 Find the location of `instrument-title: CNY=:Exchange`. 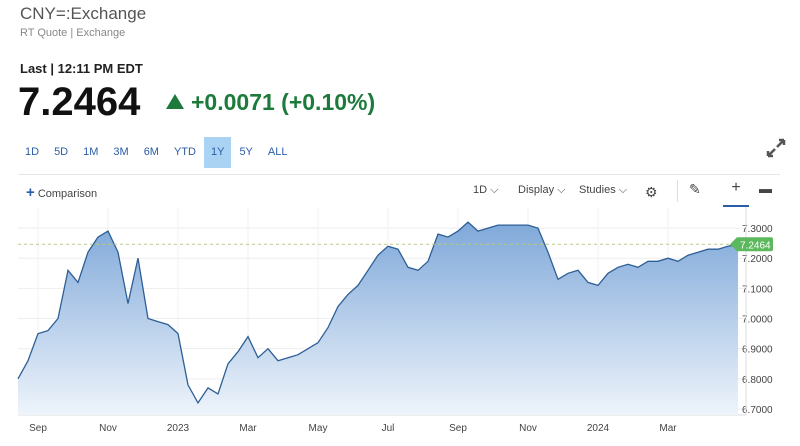

instrument-title: CNY=:Exchange is located at coordinates (83, 13).